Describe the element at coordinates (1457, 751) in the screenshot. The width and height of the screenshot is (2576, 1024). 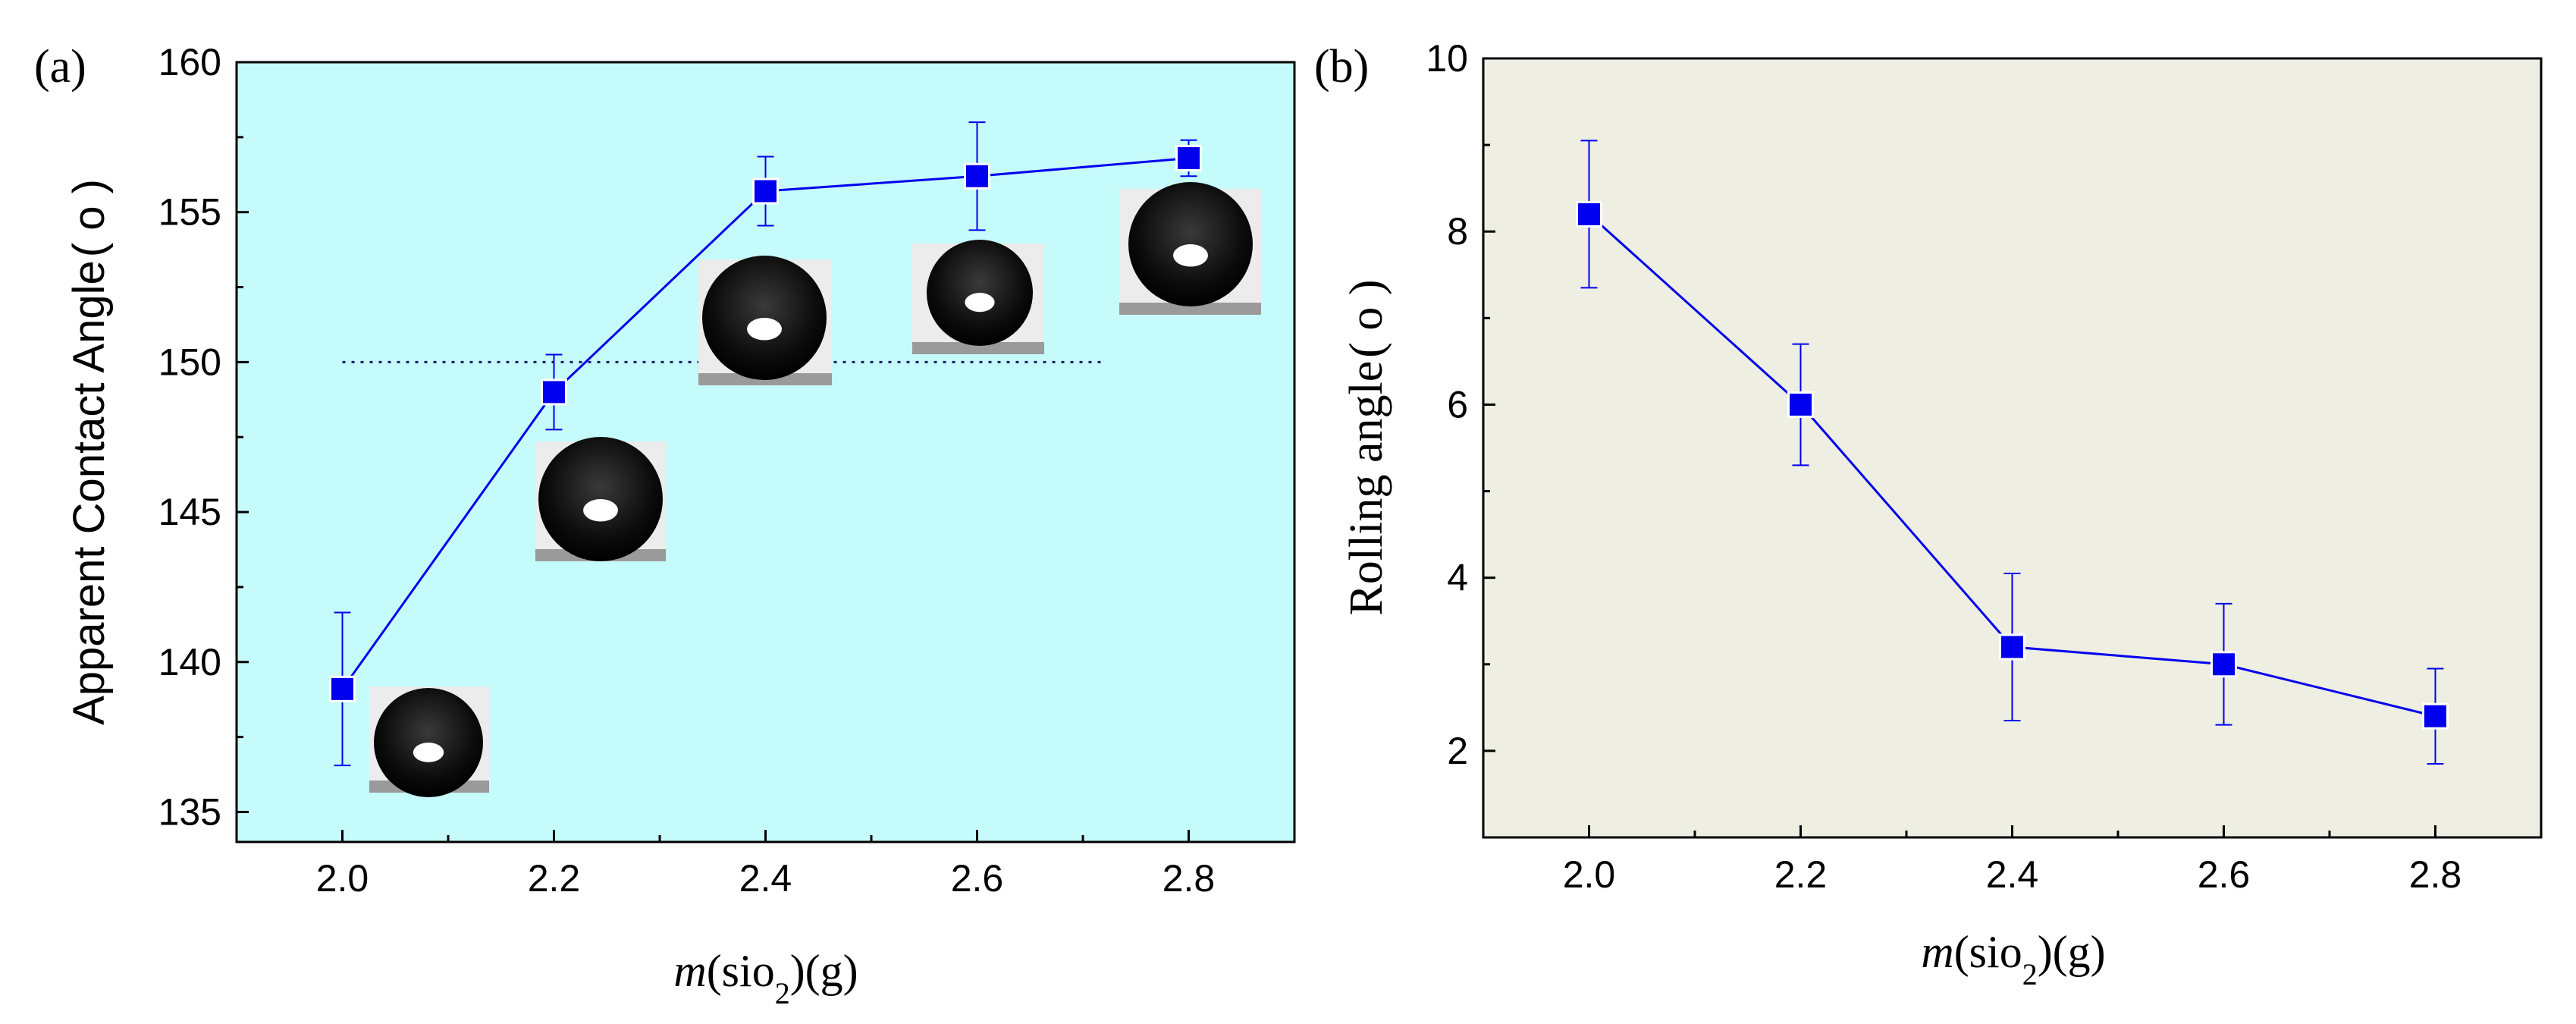
I see `panel-b-y-tick-label: 2` at that location.